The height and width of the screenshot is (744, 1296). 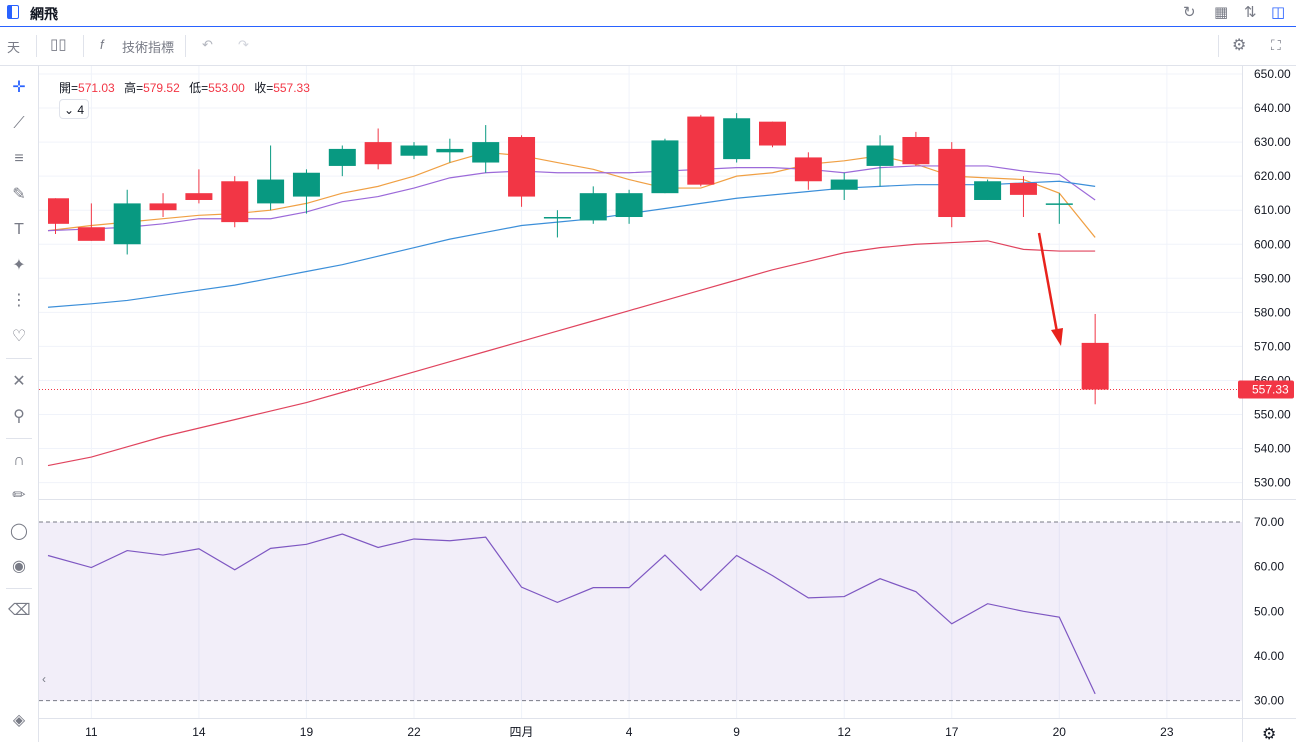 What do you see at coordinates (44, 14) in the screenshot?
I see `window-title: 網飛` at bounding box center [44, 14].